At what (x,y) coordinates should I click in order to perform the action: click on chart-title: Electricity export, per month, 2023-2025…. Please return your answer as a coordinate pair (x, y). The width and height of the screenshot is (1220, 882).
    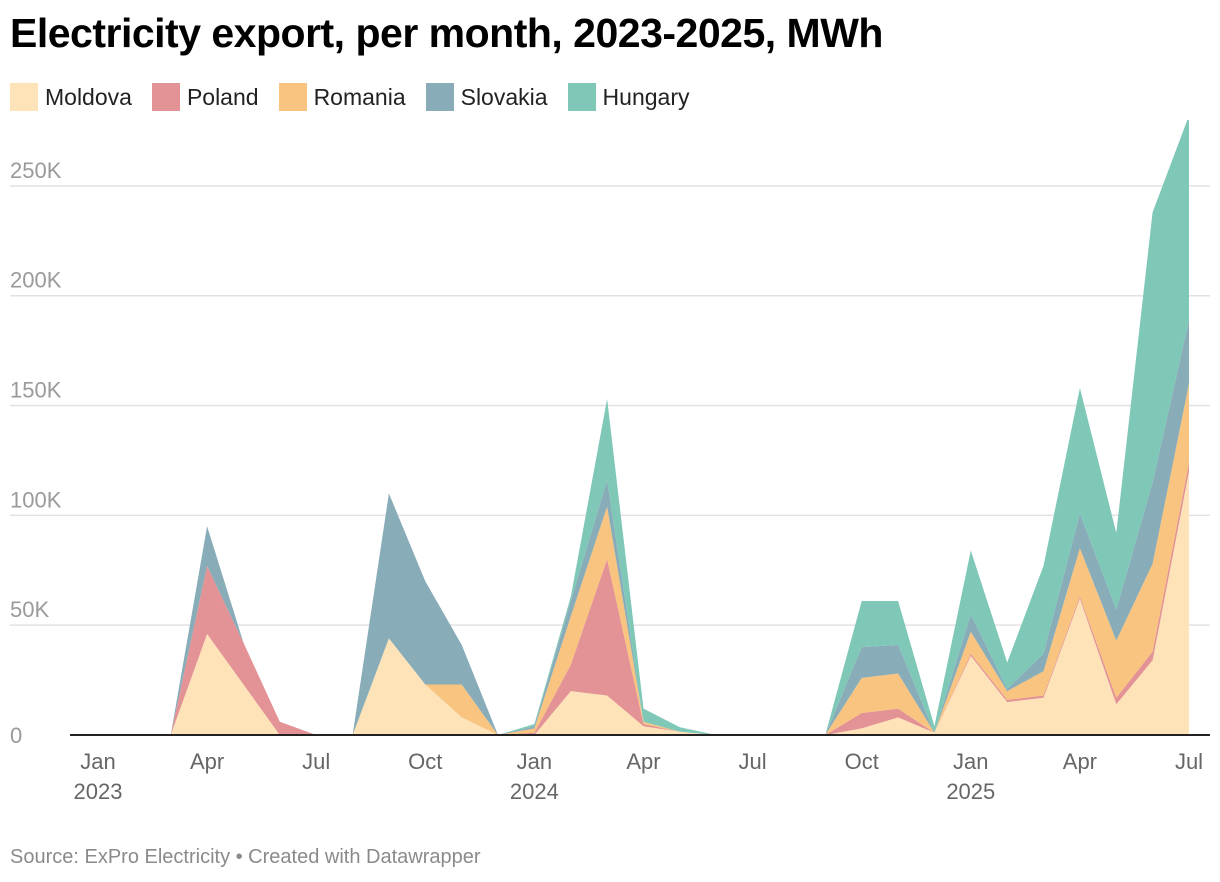
    Looking at the image, I should click on (446, 33).